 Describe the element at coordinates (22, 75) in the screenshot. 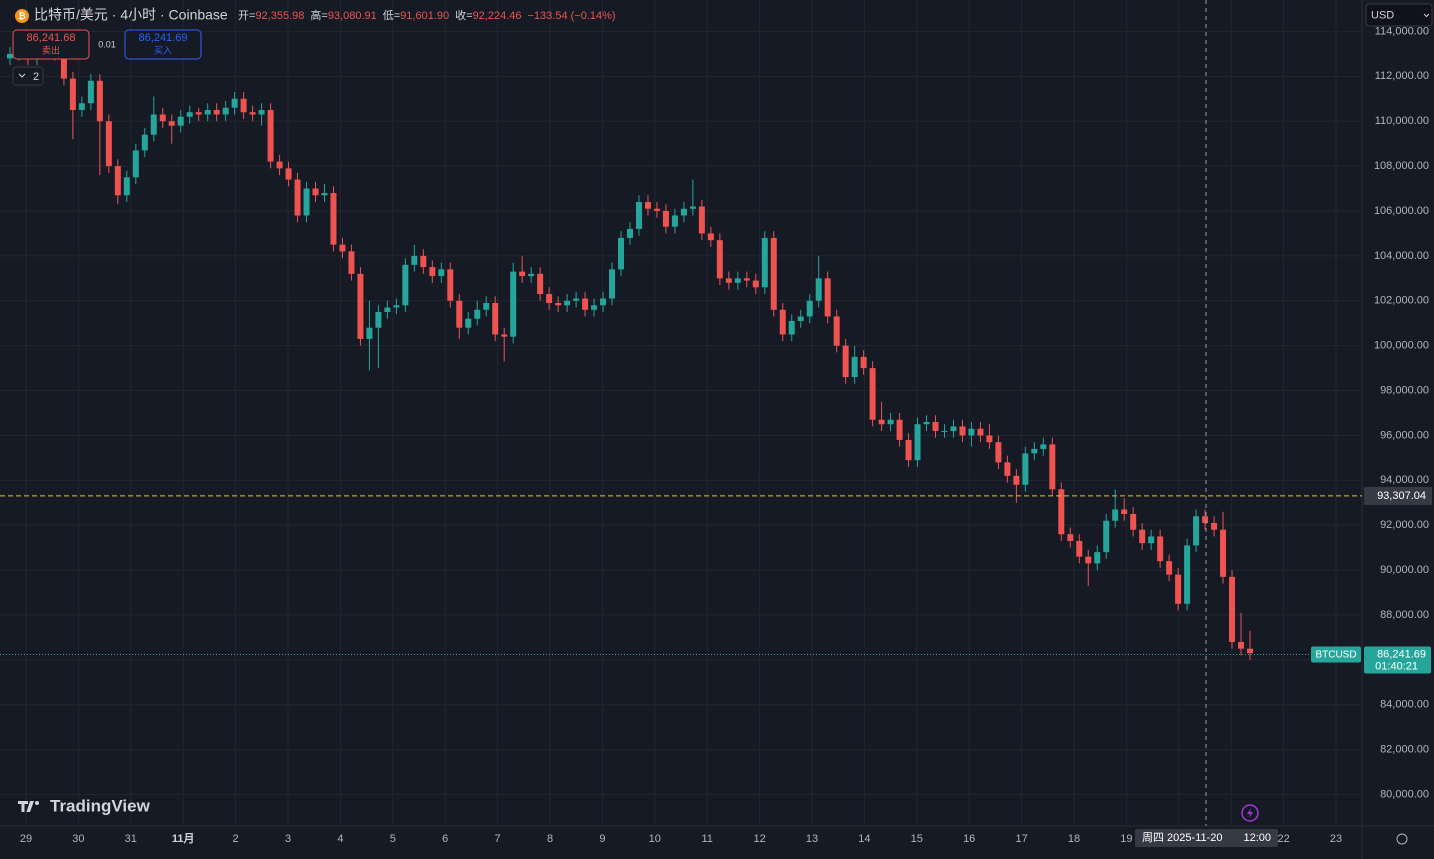

I see `chevron` at that location.